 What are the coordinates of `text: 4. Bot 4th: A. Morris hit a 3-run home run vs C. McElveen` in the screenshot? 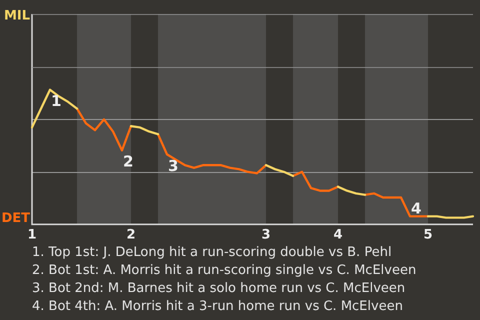 It's located at (218, 307).